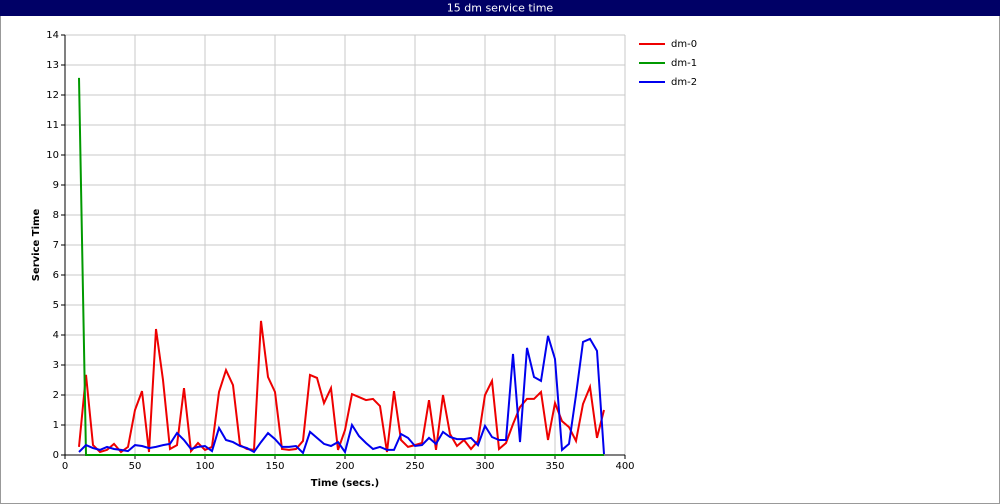  I want to click on y-tick-label: 14, so click(52, 35).